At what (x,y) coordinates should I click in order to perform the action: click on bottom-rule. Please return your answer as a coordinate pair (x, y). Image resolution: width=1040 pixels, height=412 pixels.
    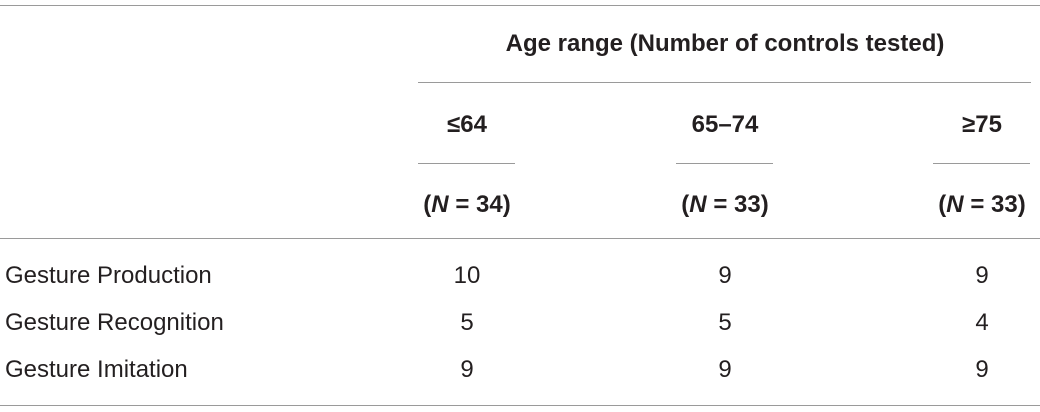
    Looking at the image, I should click on (520, 405).